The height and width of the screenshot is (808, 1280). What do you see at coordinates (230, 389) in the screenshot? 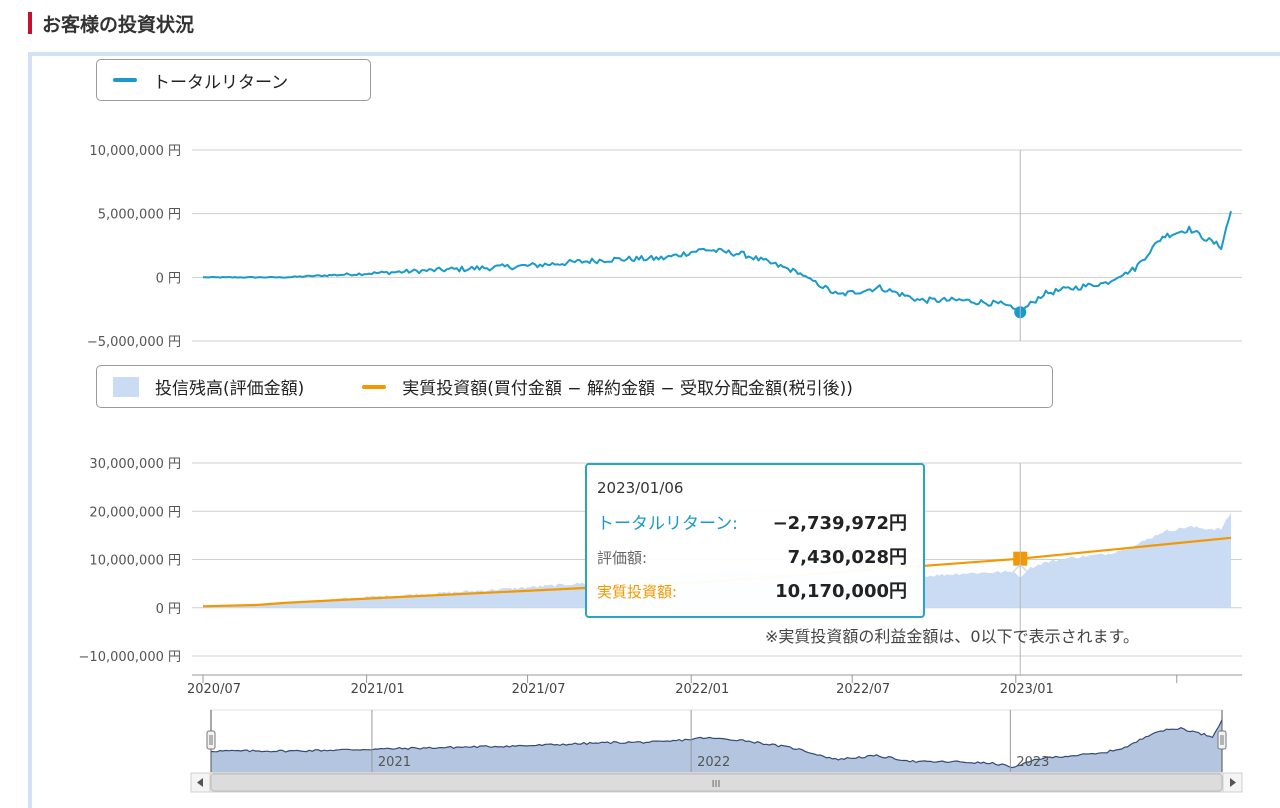
I see `legend-label-valuation: 投信残高(評価金額)` at bounding box center [230, 389].